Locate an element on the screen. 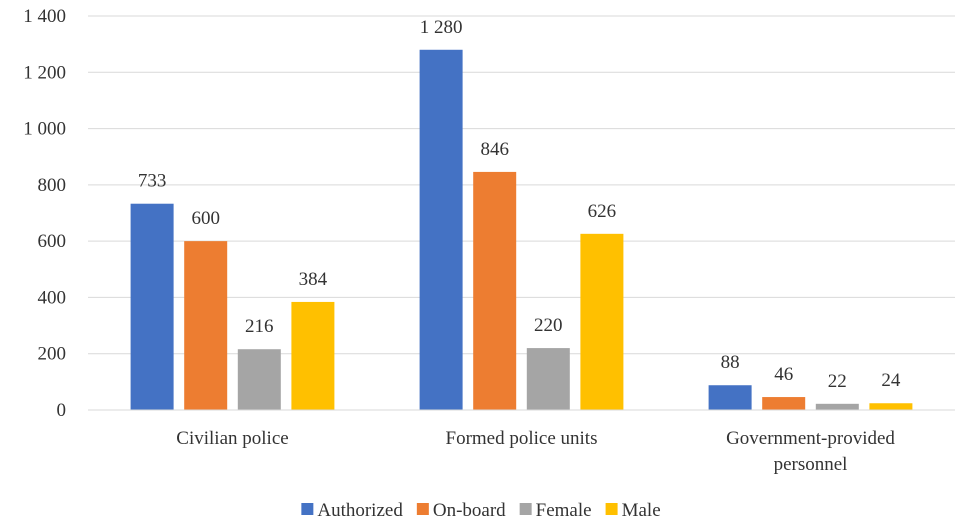 Image resolution: width=962 pixels, height=529 pixels. y-tick-label: 200 is located at coordinates (52, 354).